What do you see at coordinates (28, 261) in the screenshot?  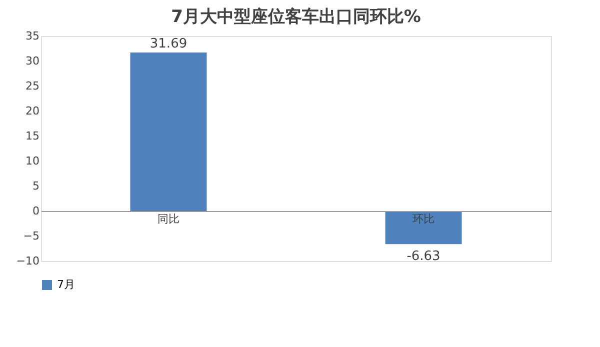 I see `y-tick-label: −10` at bounding box center [28, 261].